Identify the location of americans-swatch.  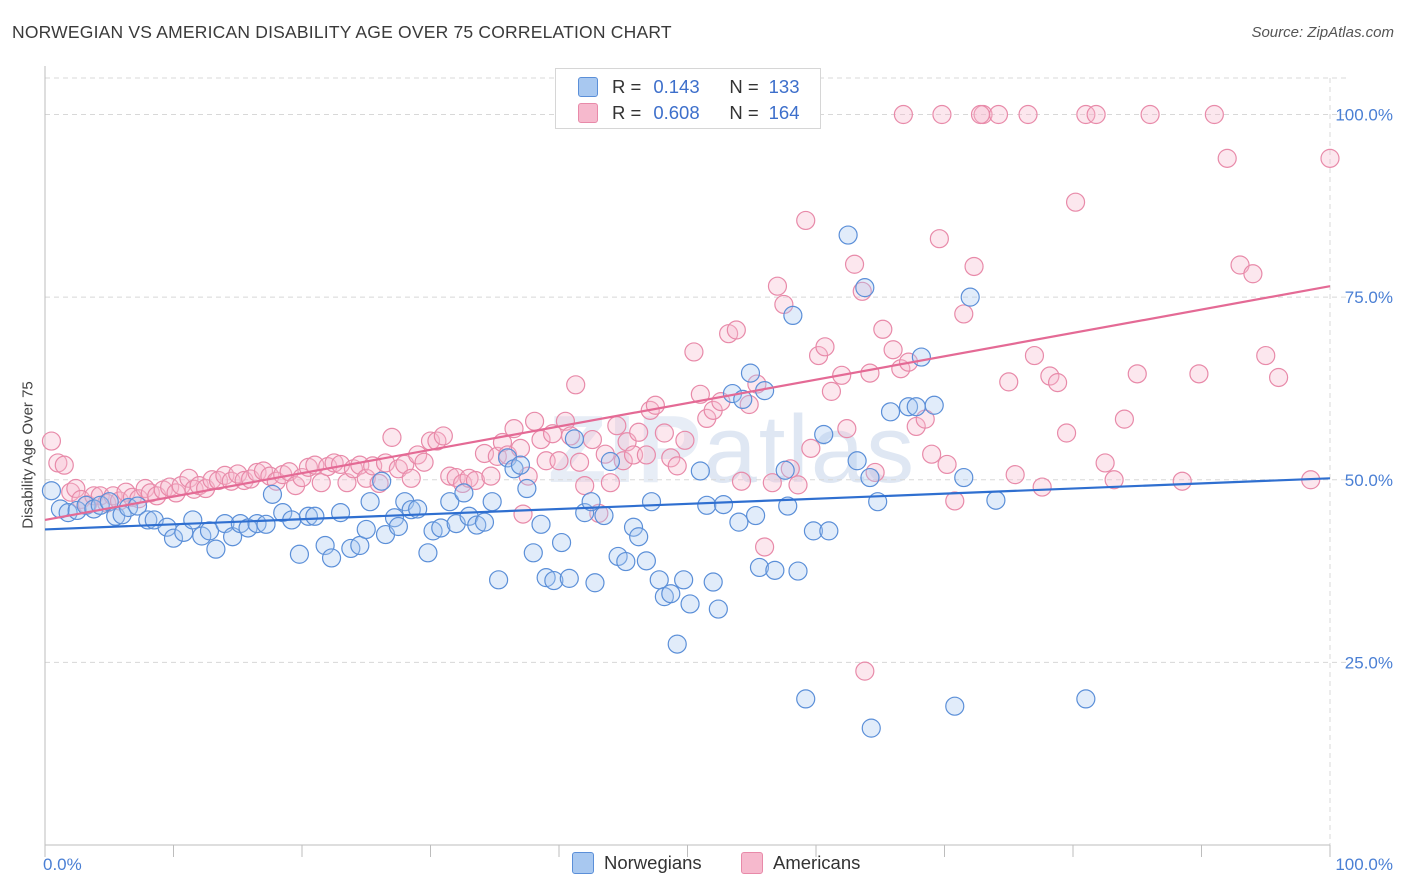
(752, 863).